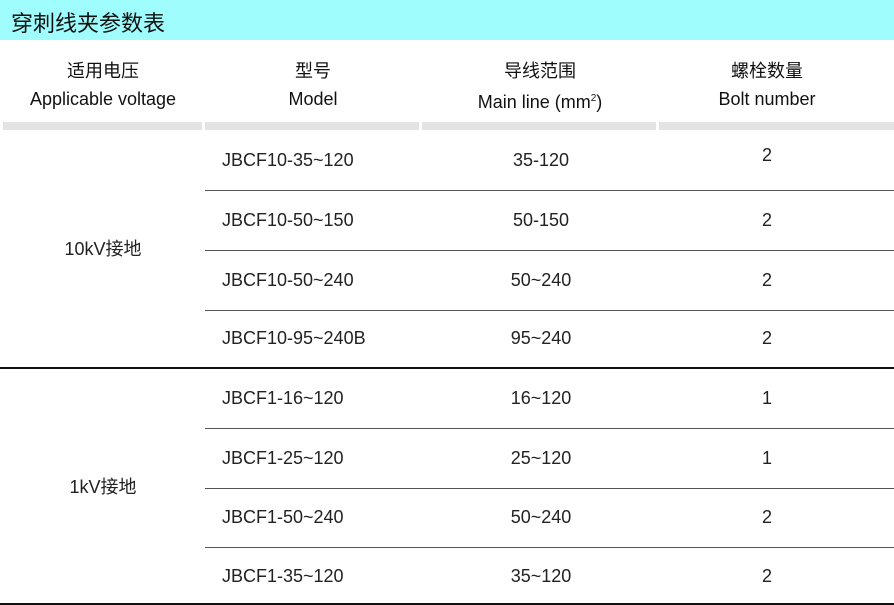  What do you see at coordinates (541, 576) in the screenshot?
I see `range-cell: 35~120` at bounding box center [541, 576].